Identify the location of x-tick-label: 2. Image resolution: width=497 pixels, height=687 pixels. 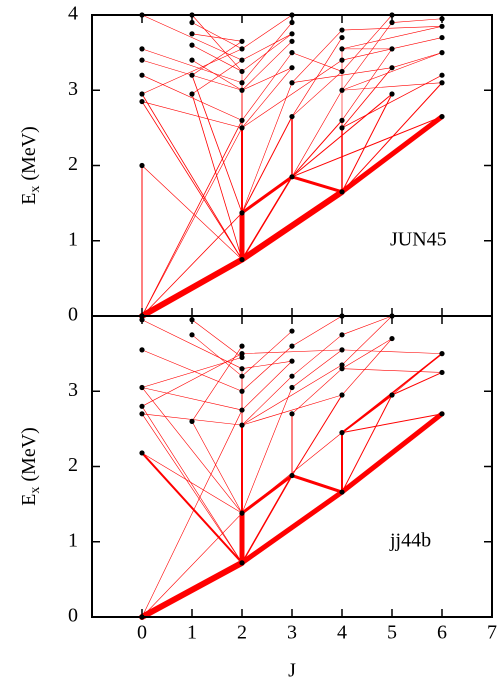
(242, 633).